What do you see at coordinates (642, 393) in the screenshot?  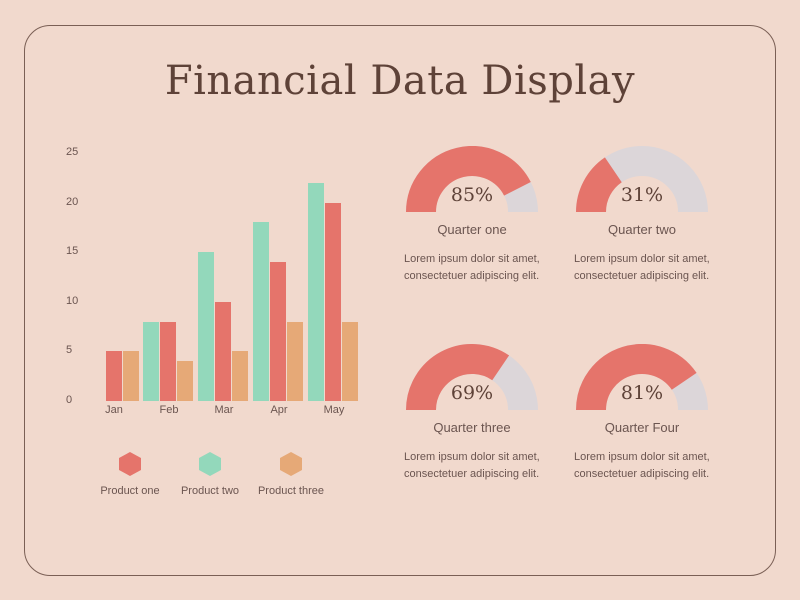 I see `gauge-percent: 81%` at bounding box center [642, 393].